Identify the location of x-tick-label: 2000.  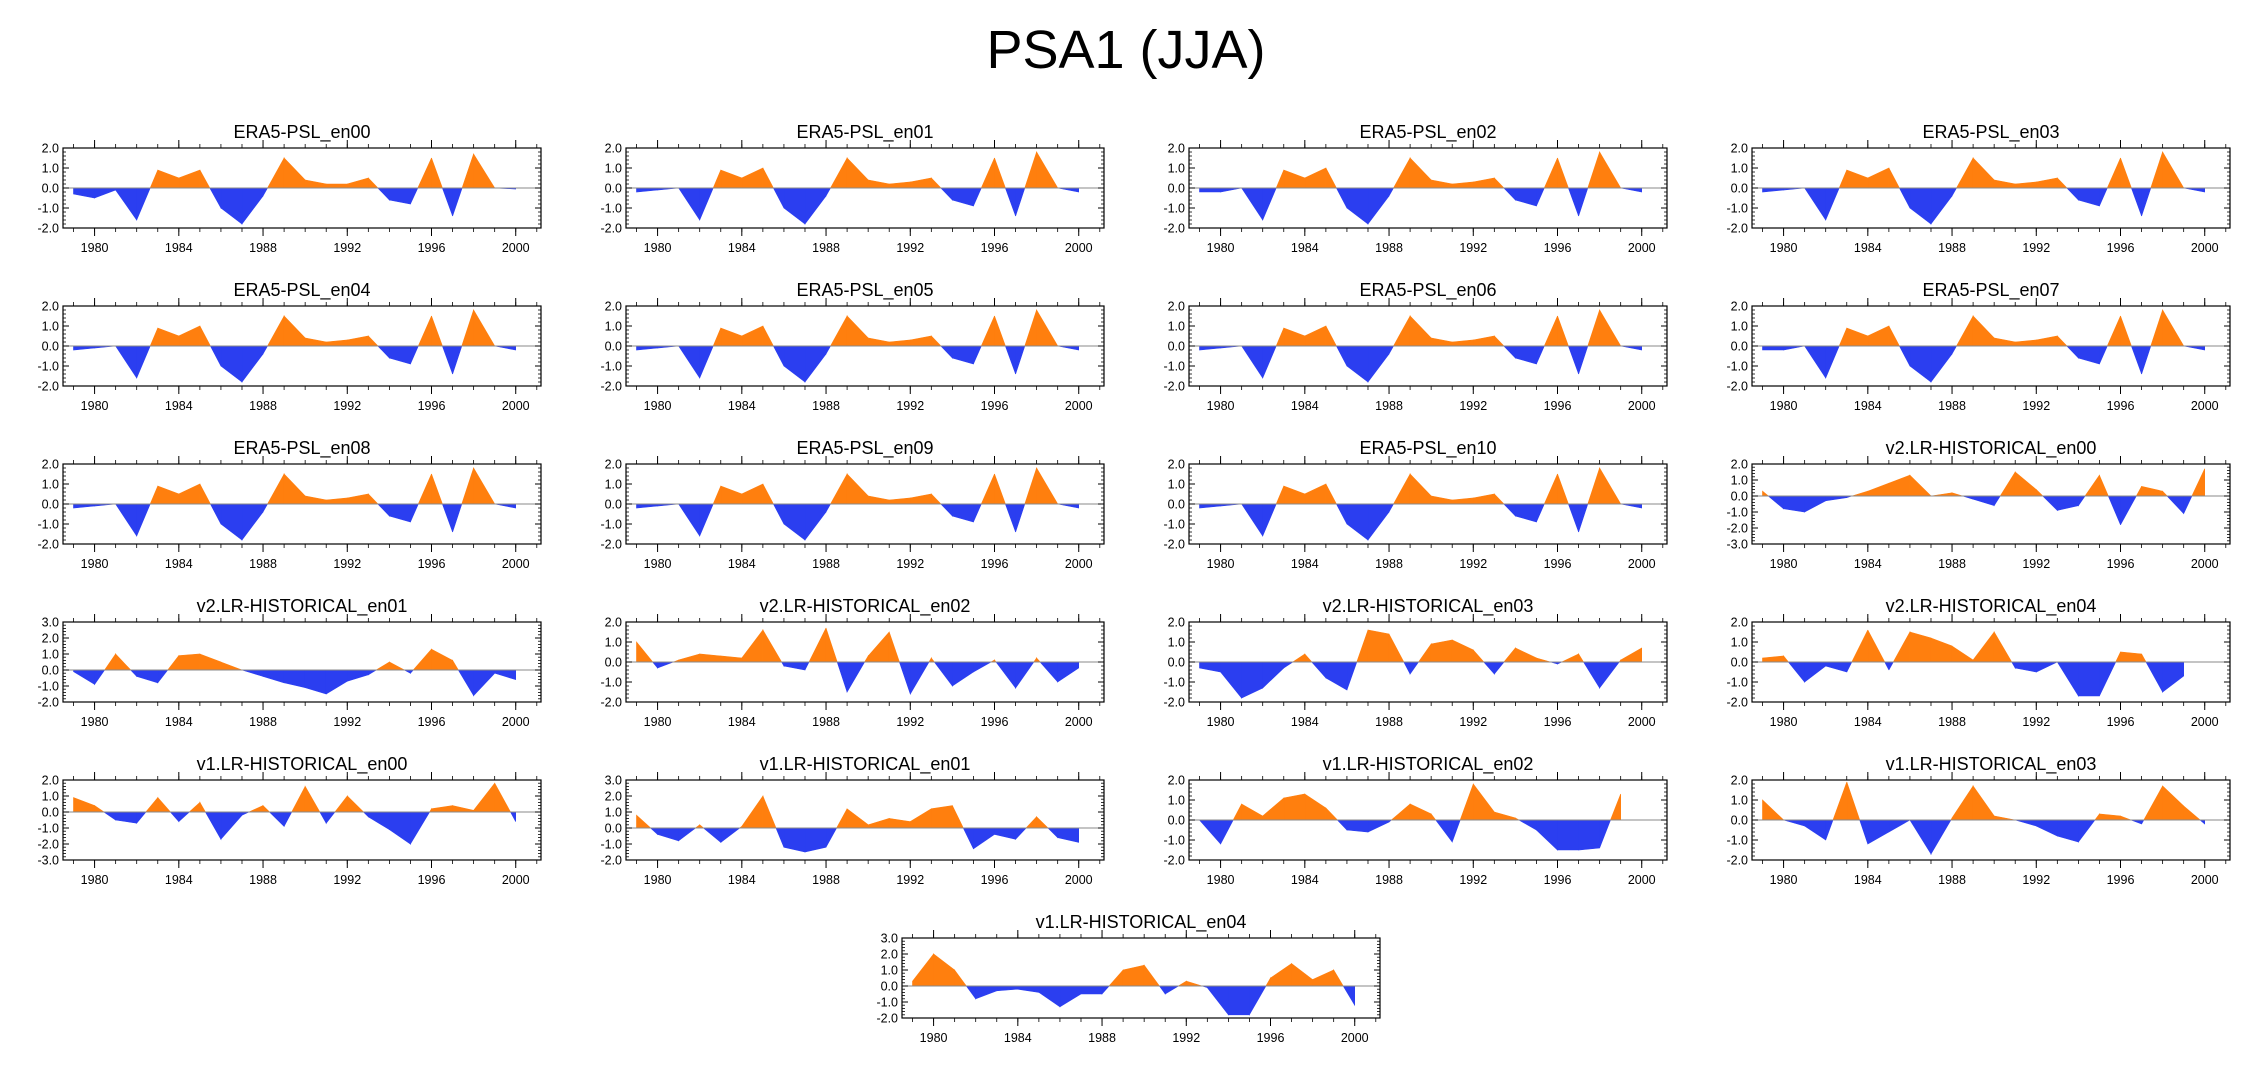
(516, 248).